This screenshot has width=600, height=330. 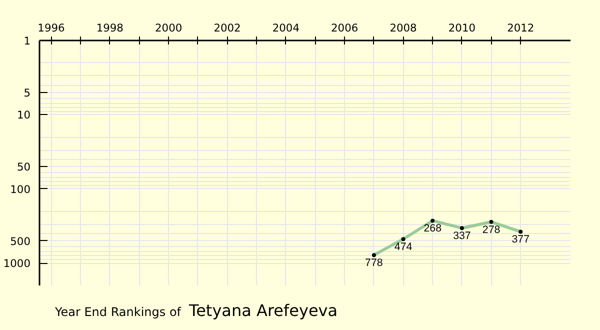 I want to click on y-tick-label: 50, so click(x=23, y=167).